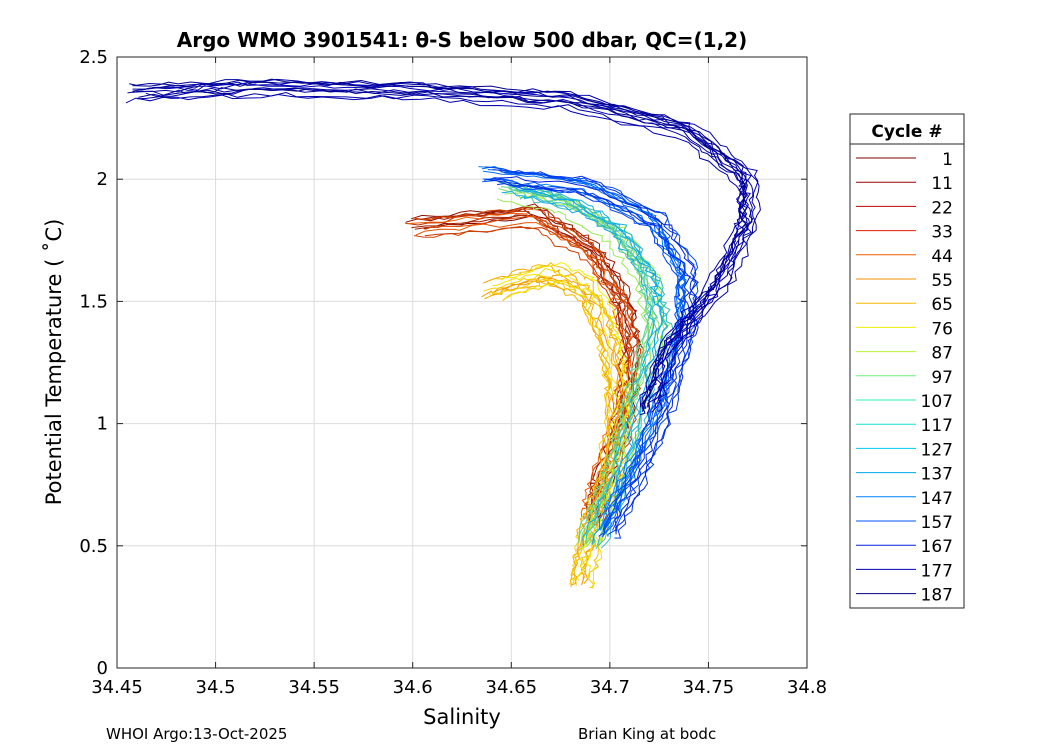 This screenshot has height=750, width=1050. I want to click on y-tick-label: 0.5, so click(93, 546).